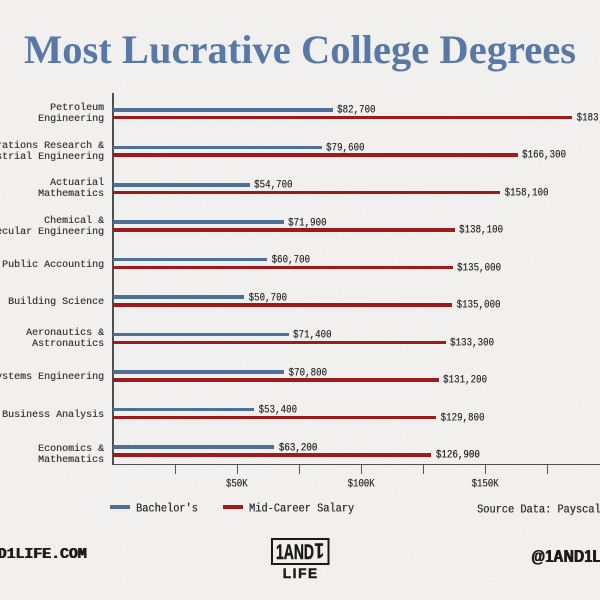  Describe the element at coordinates (295, 552) in the screenshot. I see `svg-text: 1AND` at that location.